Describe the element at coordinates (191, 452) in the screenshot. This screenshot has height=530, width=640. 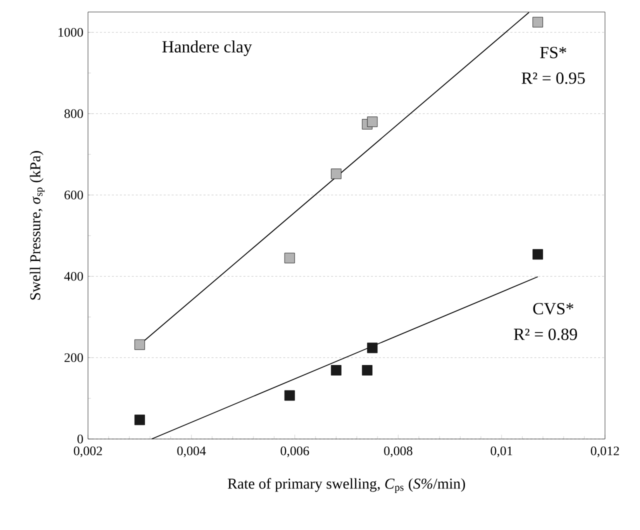
I see `x-tick-label: 0,004` at that location.